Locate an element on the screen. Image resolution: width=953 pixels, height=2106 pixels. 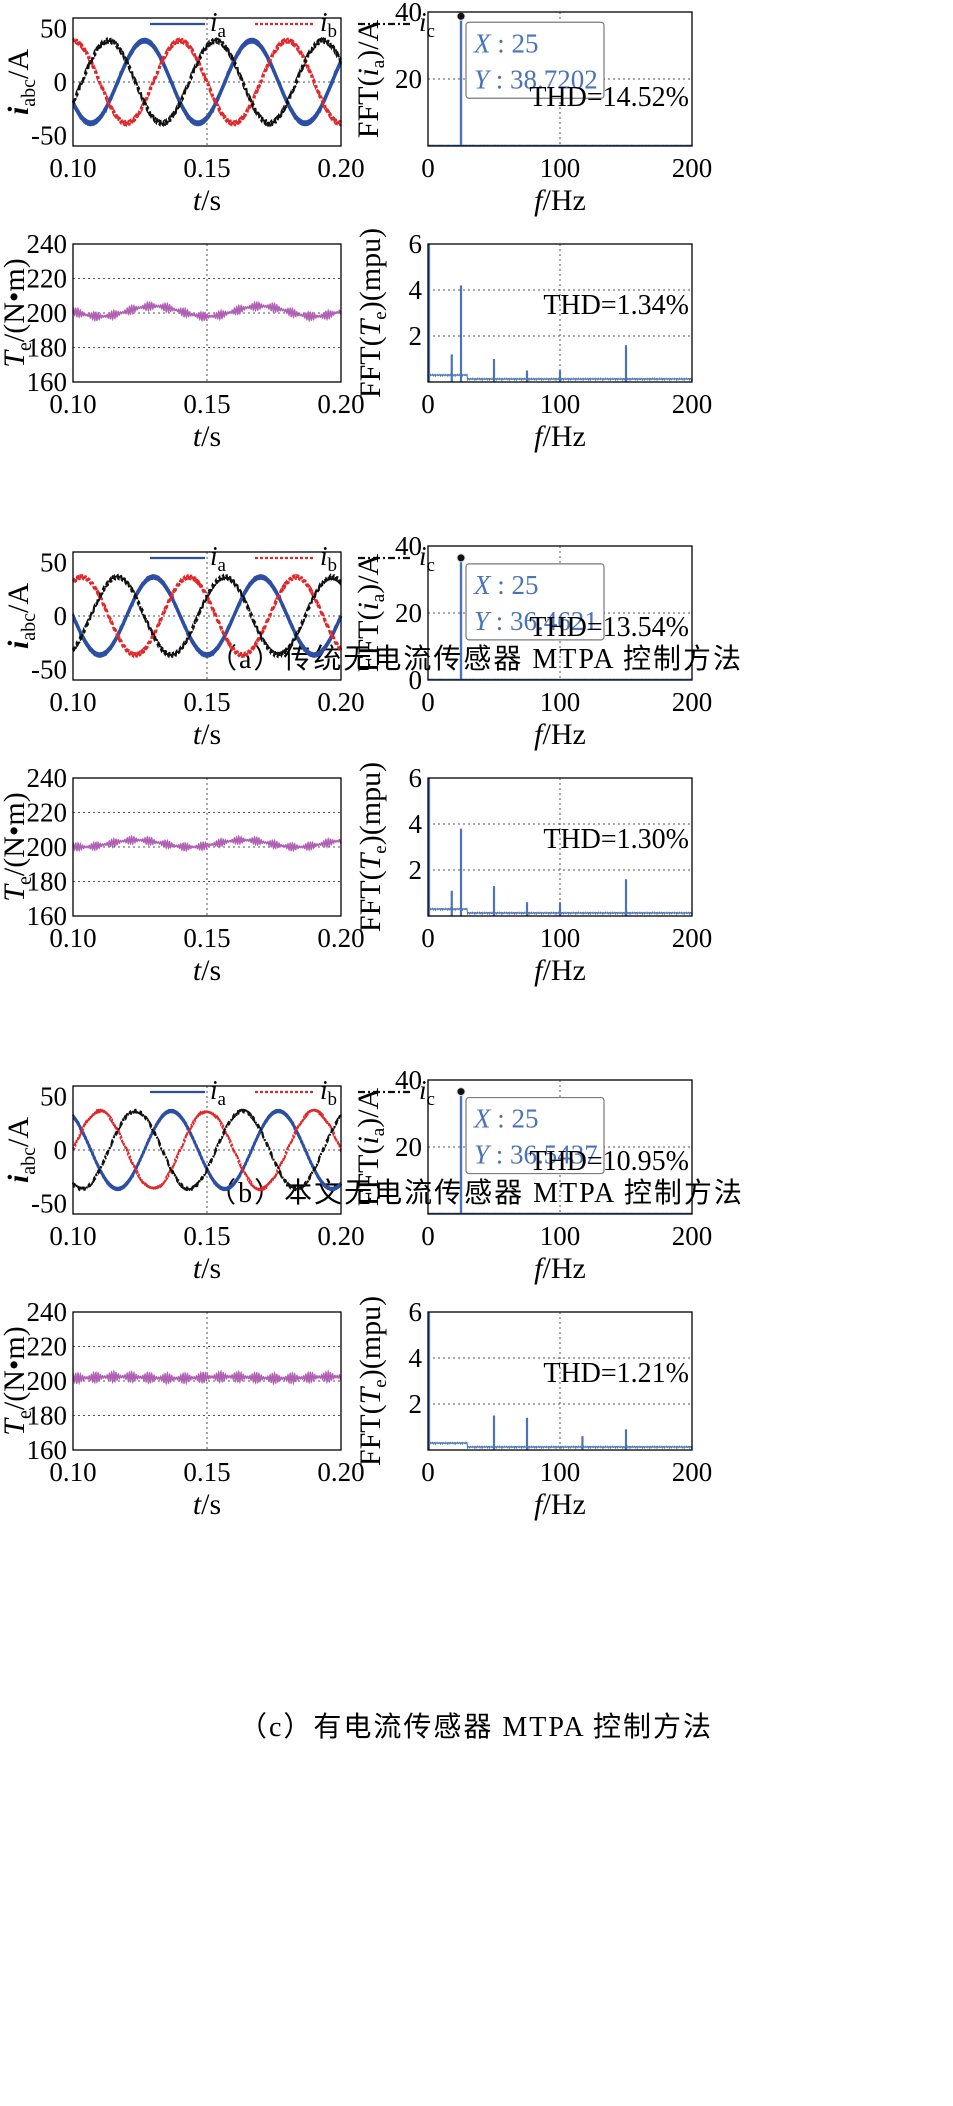
current-fft-ytick-1: 40 is located at coordinates (408, 1080).